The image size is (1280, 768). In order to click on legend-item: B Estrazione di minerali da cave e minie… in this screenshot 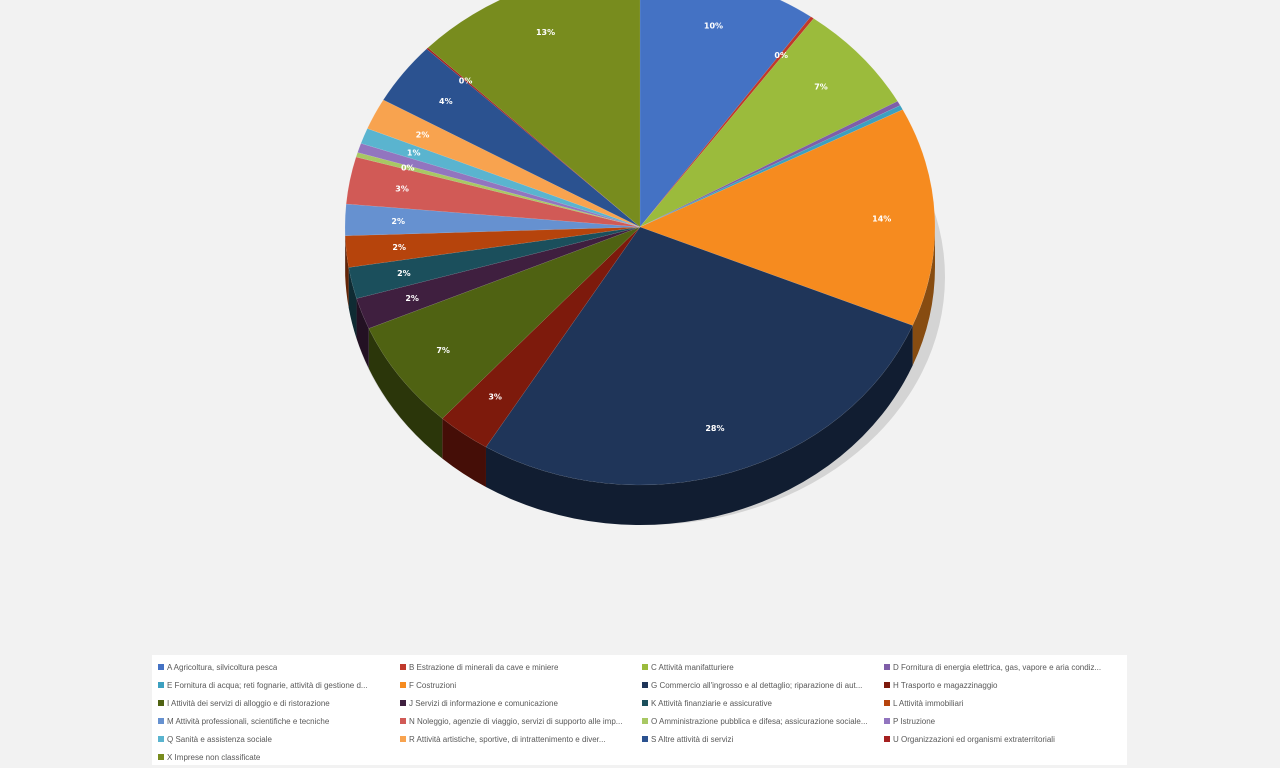, I will do `click(521, 667)`.